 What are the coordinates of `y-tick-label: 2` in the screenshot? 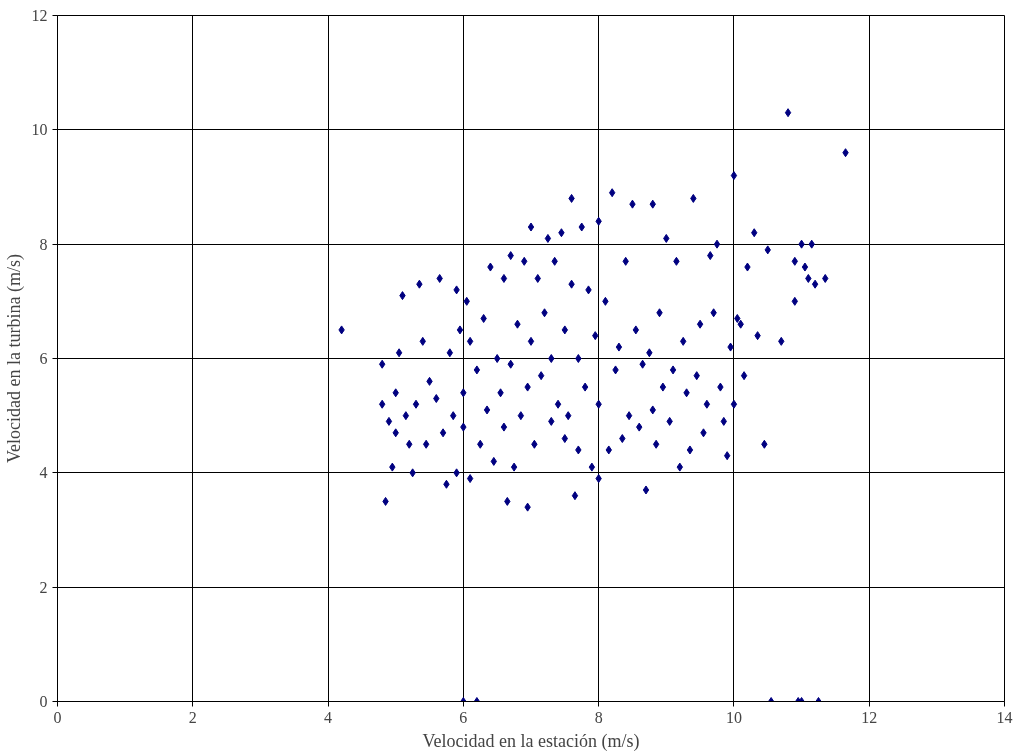 It's located at (43, 587).